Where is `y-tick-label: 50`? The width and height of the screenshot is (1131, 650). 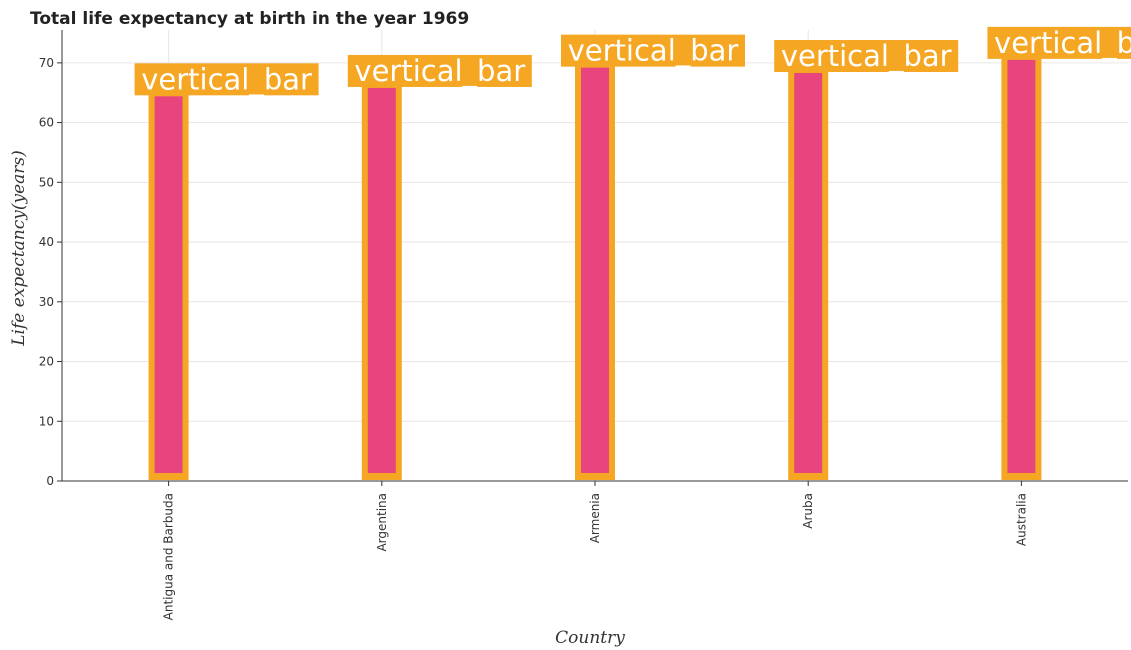
y-tick-label: 50 is located at coordinates (46, 182).